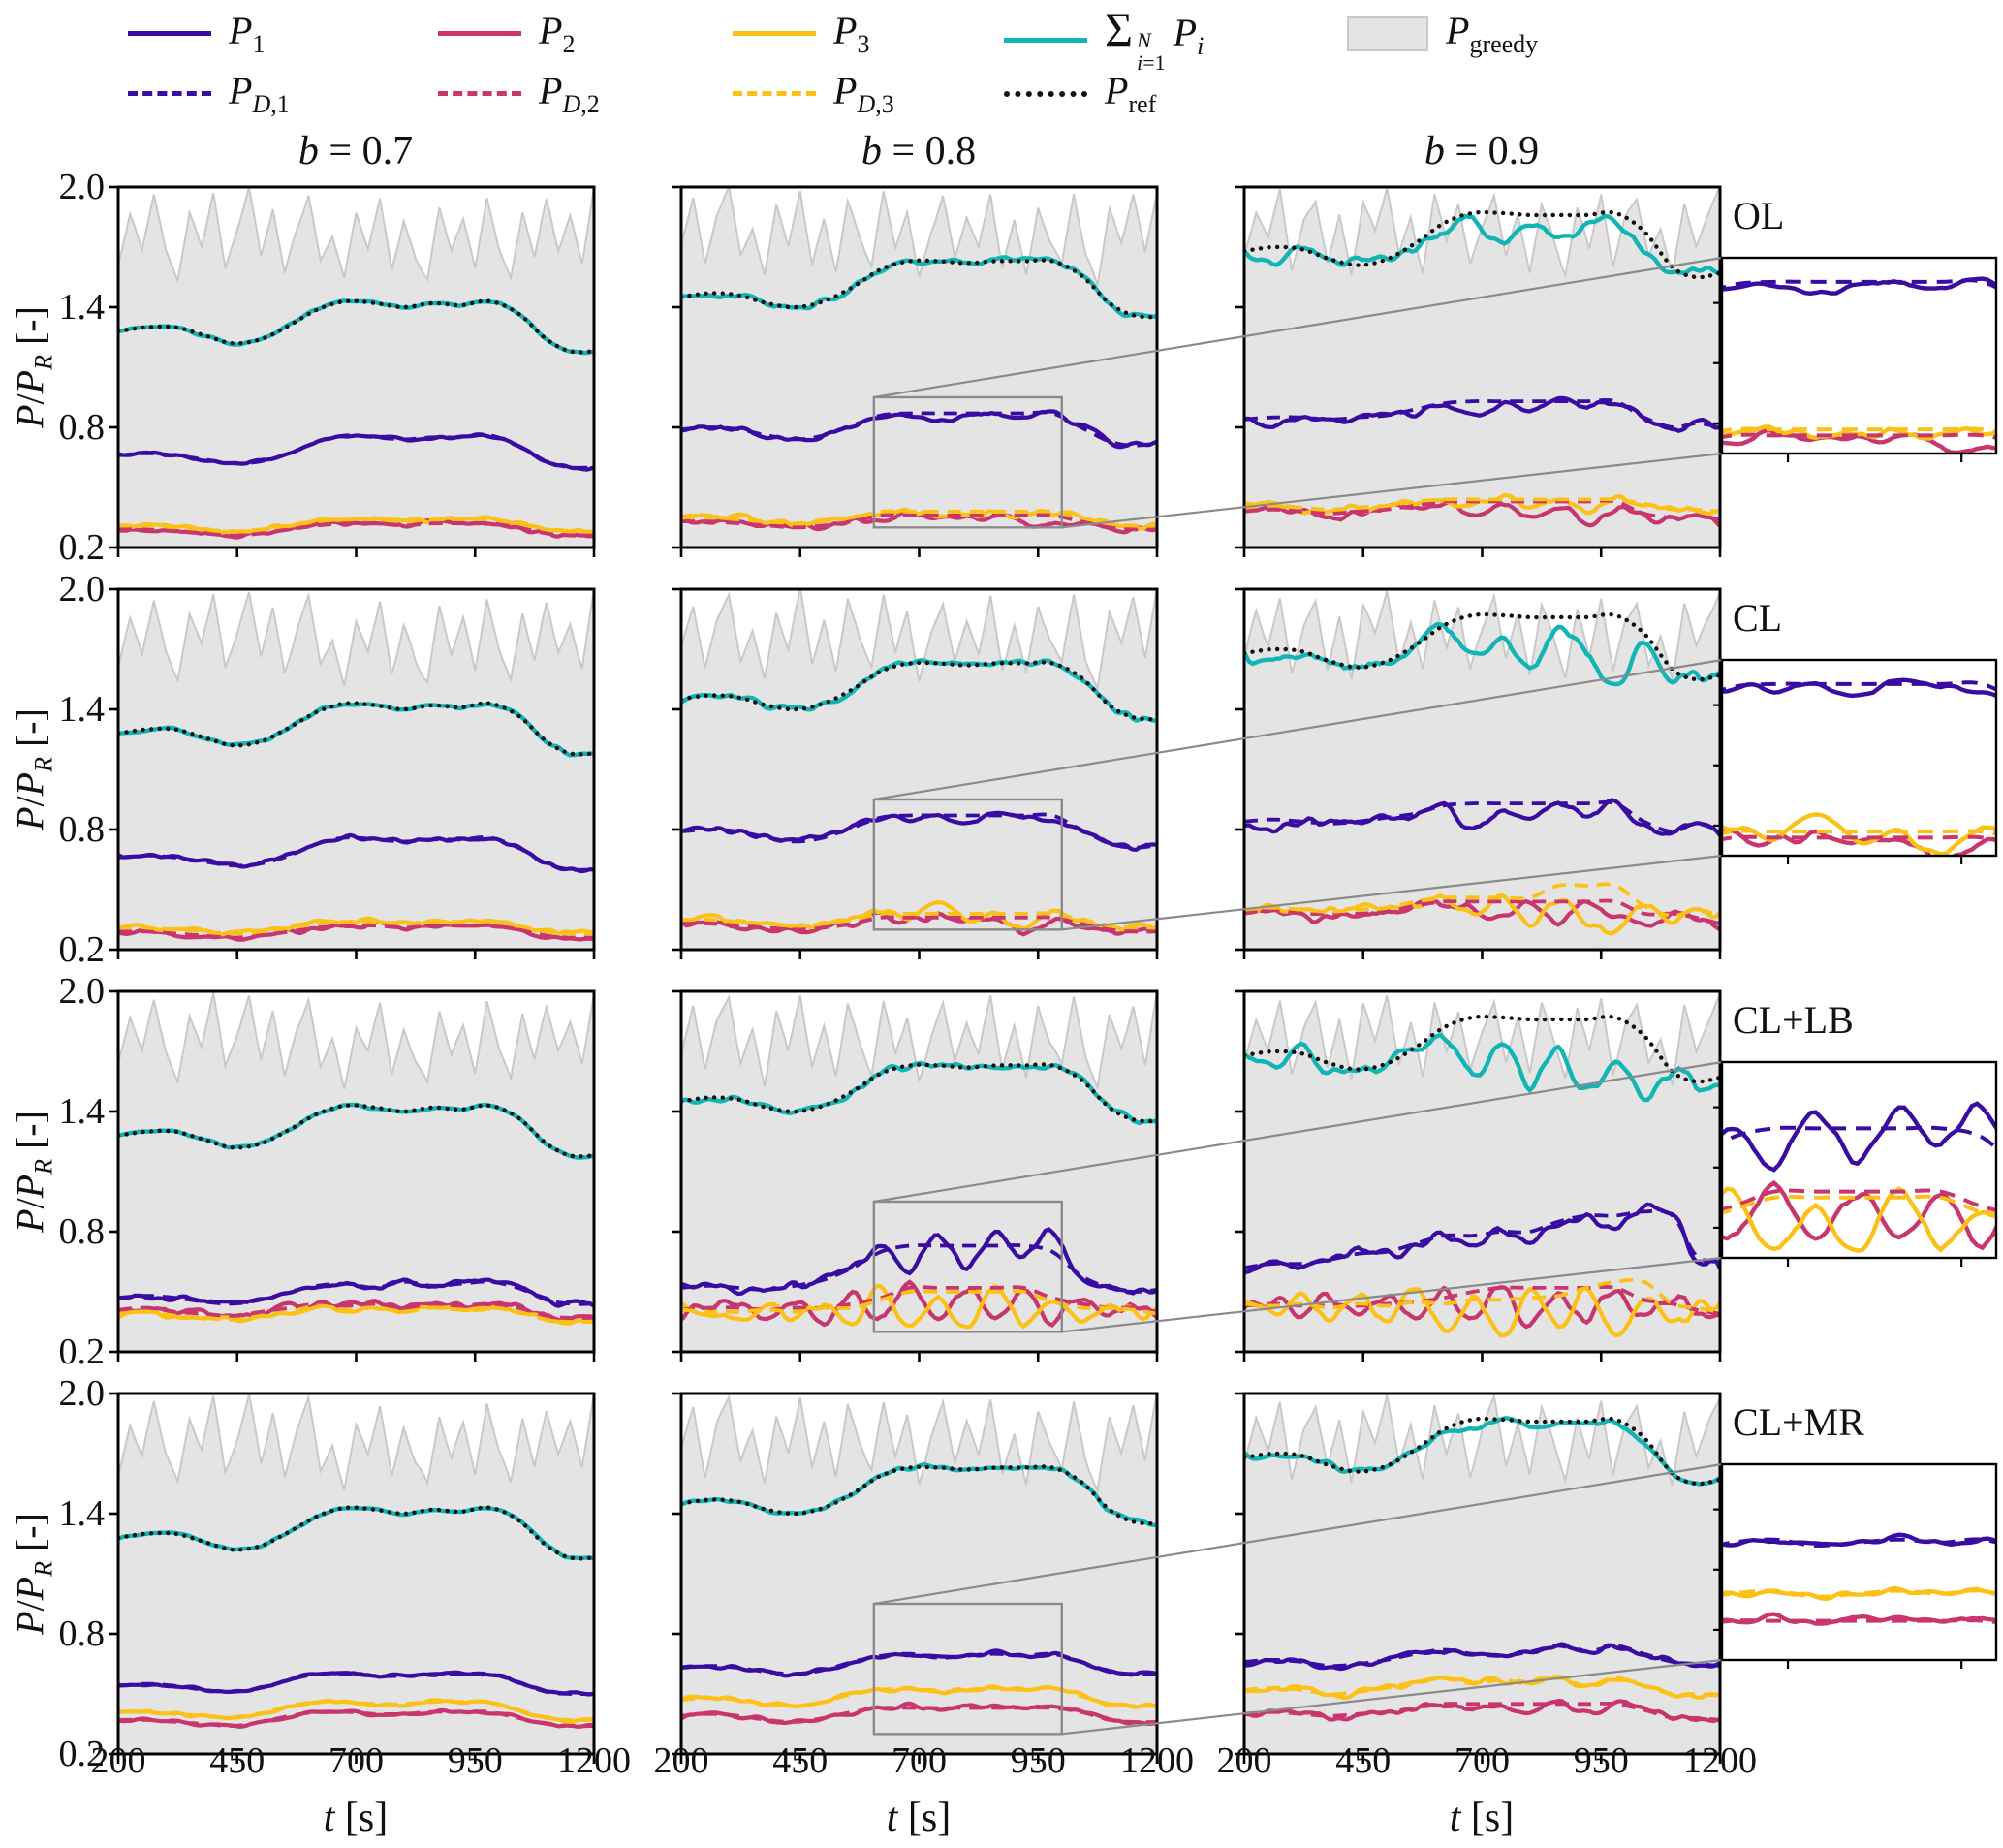 Image resolution: width=2003 pixels, height=1848 pixels. I want to click on plot-panel-CLMR-b0.7, so click(352, 1578).